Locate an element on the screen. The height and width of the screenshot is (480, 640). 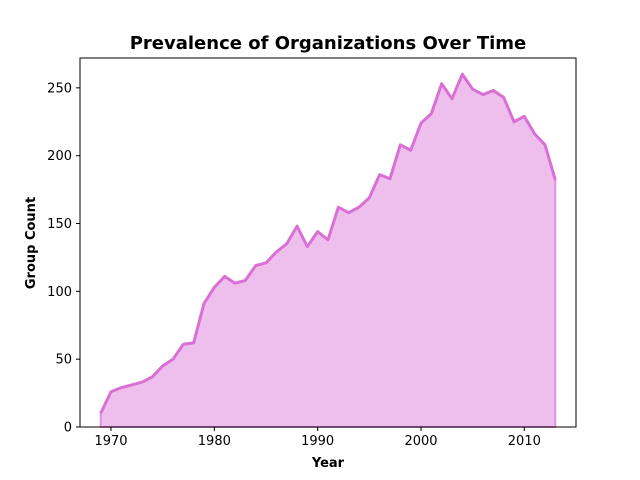
y-tick-label: 150 is located at coordinates (59, 224).